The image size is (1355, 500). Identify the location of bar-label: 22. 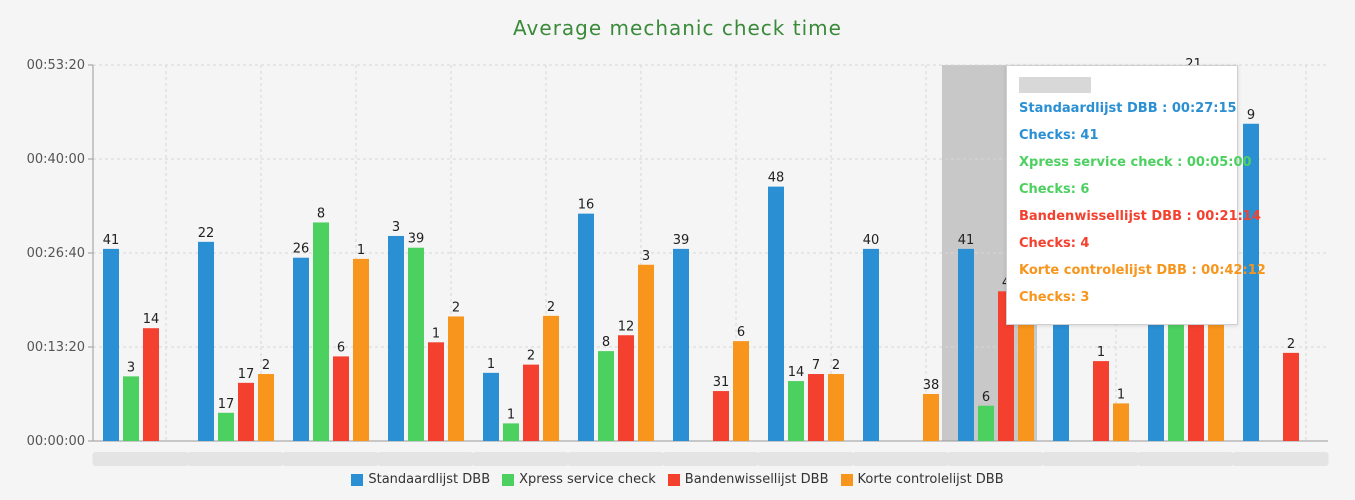
(206, 233).